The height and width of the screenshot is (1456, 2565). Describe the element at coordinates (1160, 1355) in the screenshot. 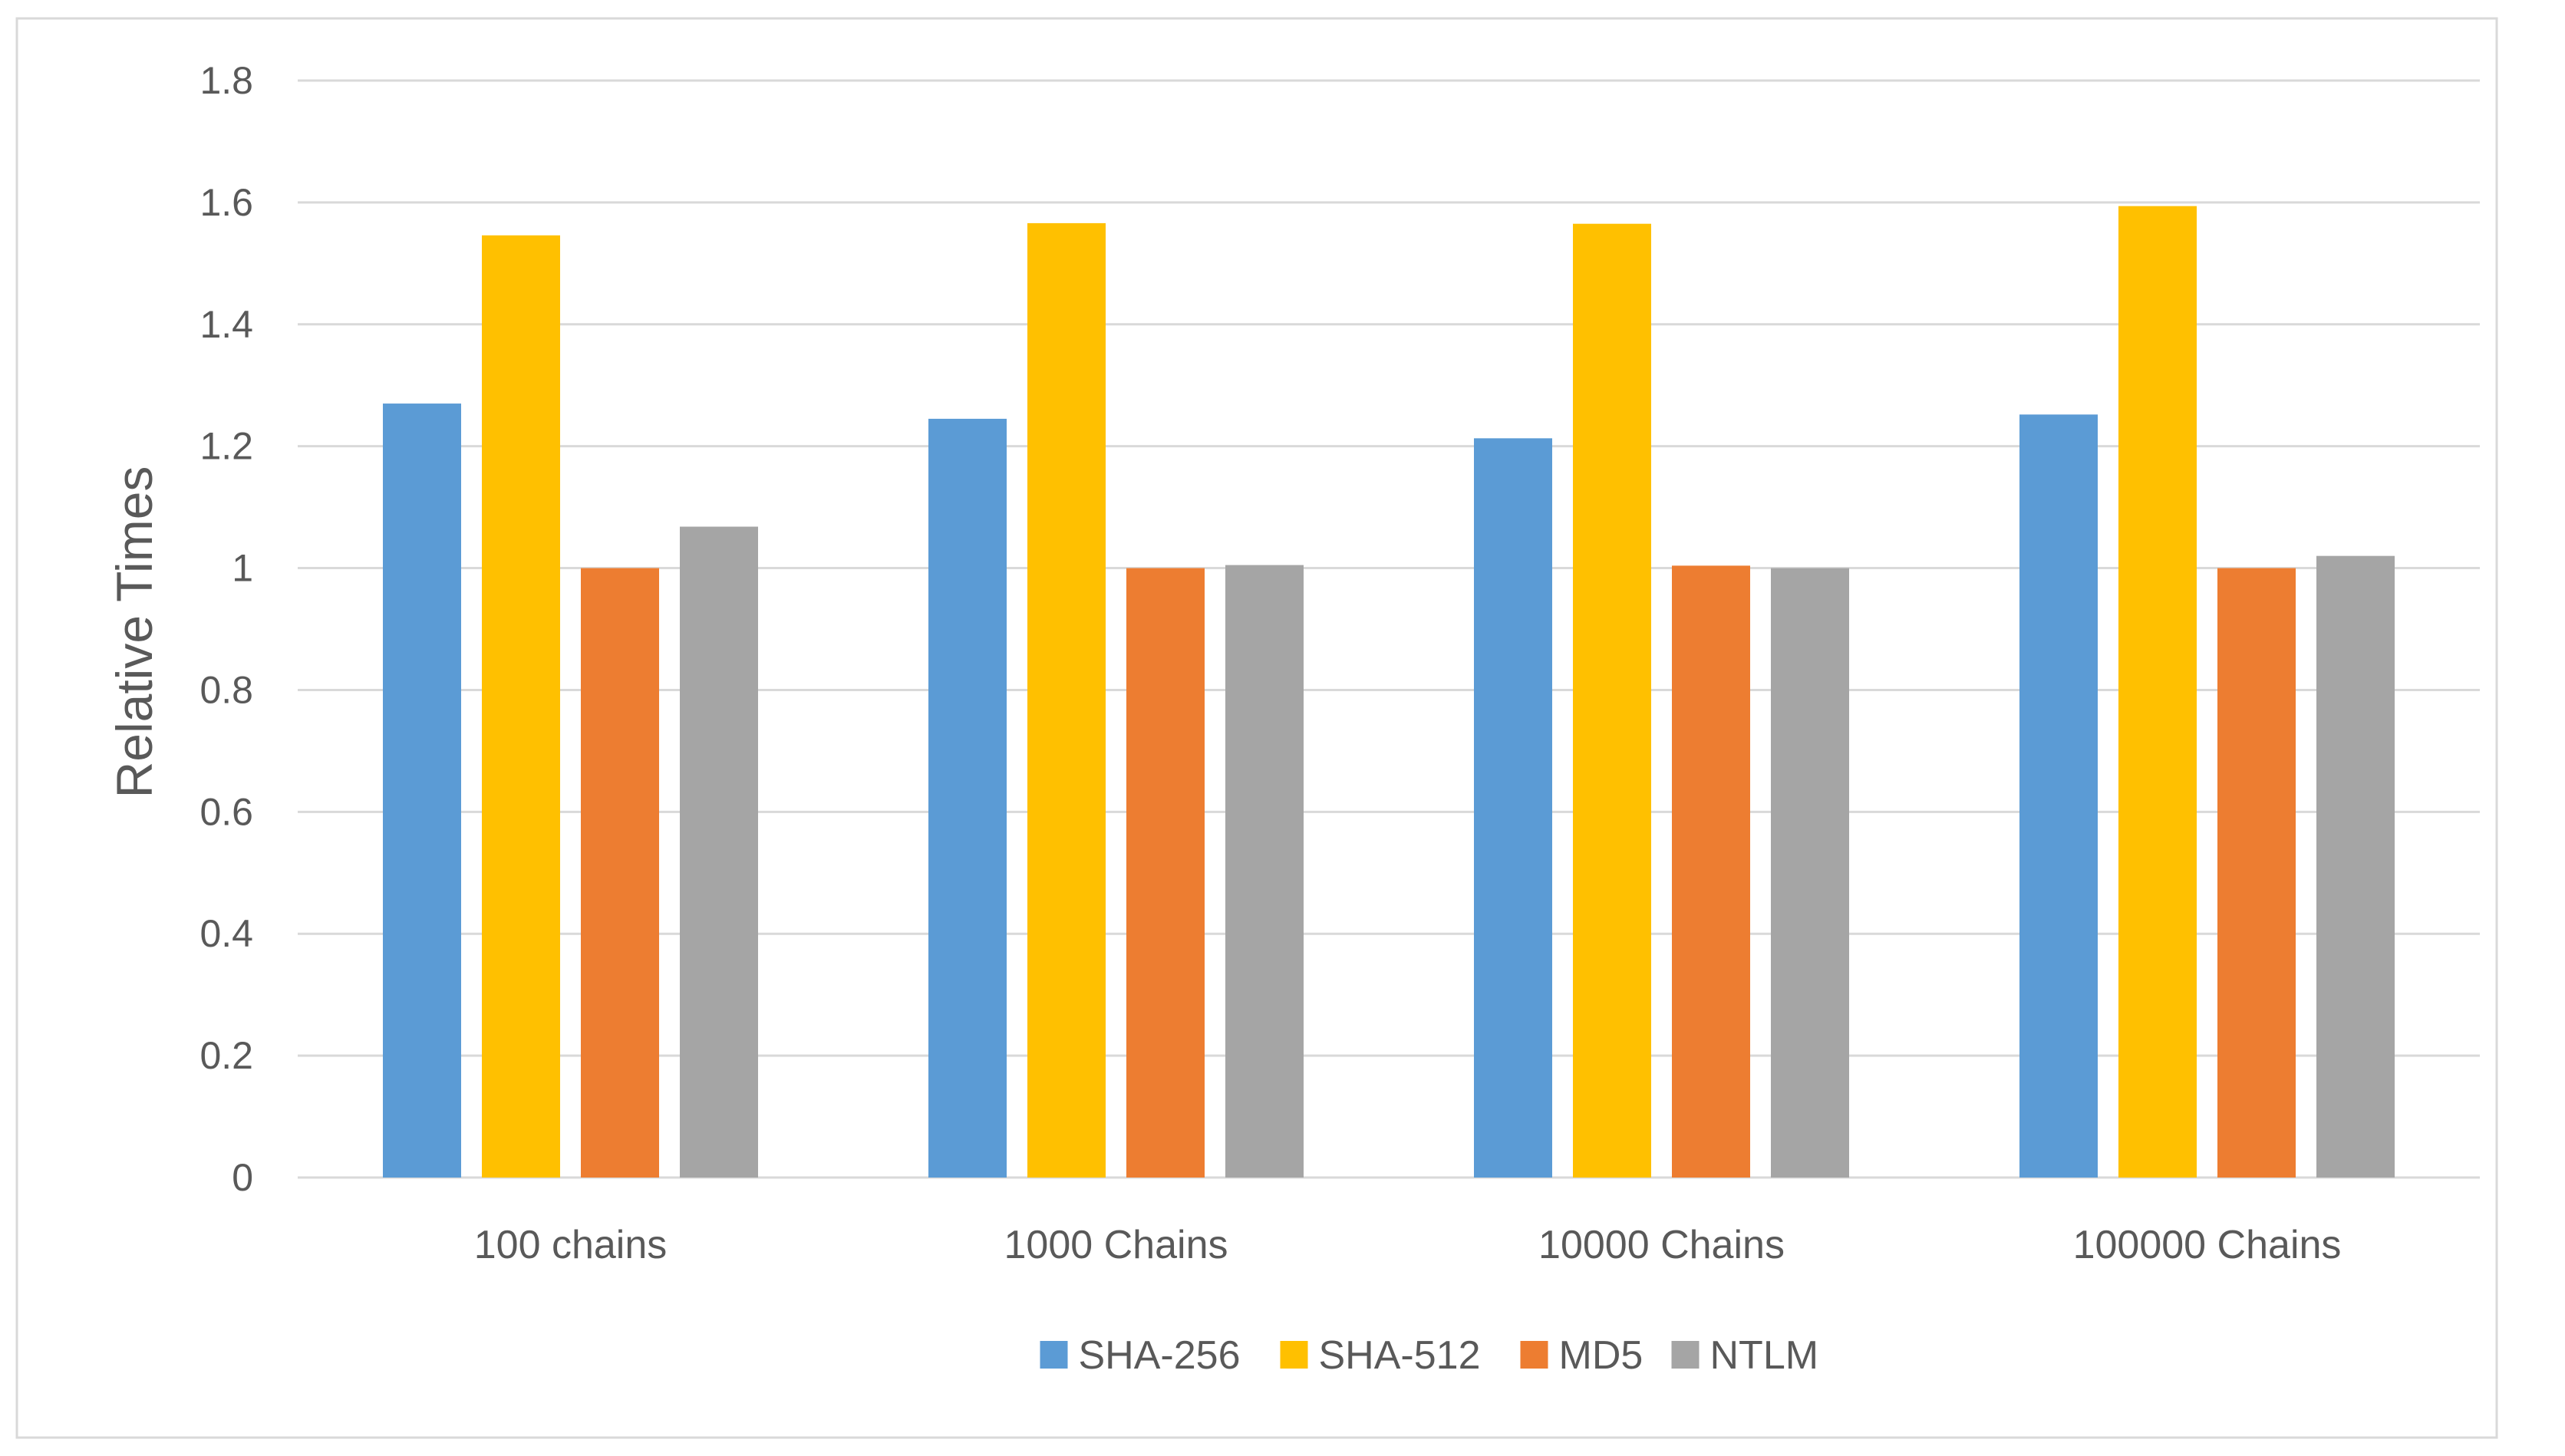

I see `legend-label-sha-256: SHA-256` at that location.